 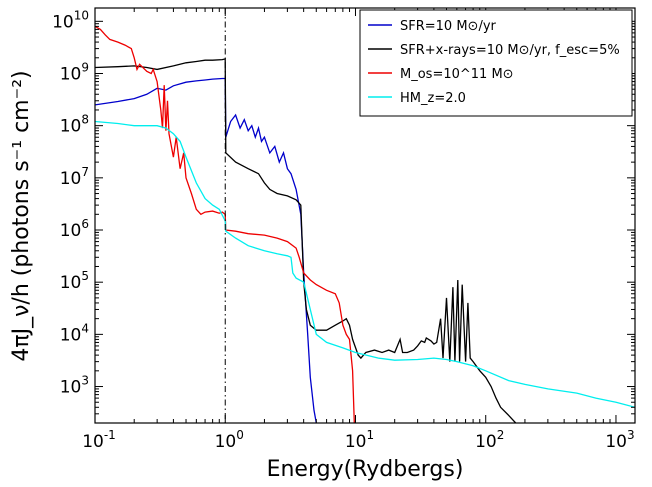 I want to click on legend-label-1: SFR+x-rays=10 M⊙/yr, f_esc=5%, so click(x=510, y=50).